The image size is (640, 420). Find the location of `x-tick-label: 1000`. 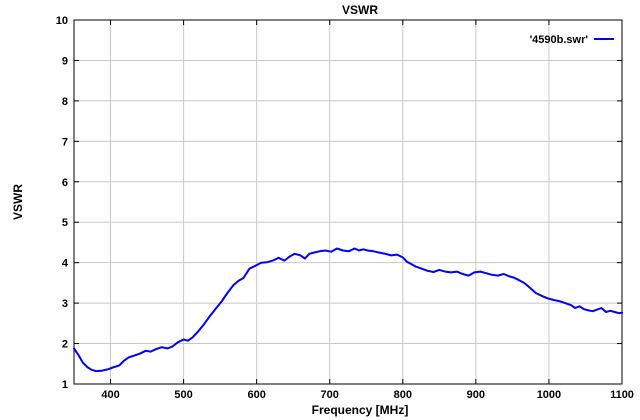

x-tick-label: 1000 is located at coordinates (549, 395).